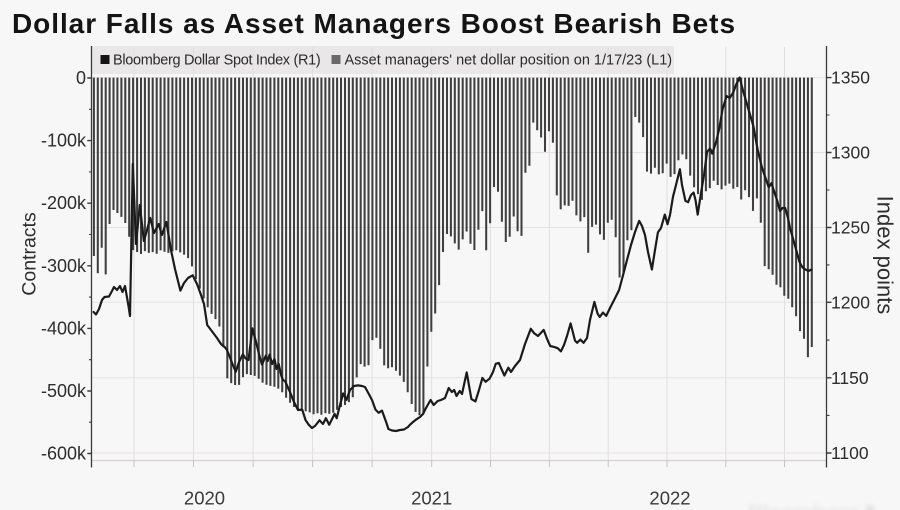 The height and width of the screenshot is (510, 900). What do you see at coordinates (216, 61) in the screenshot?
I see `svg-text:Bloomberg Dollar Spot Index (R: Bloomberg Dollar Spot Index (R1)` at bounding box center [216, 61].